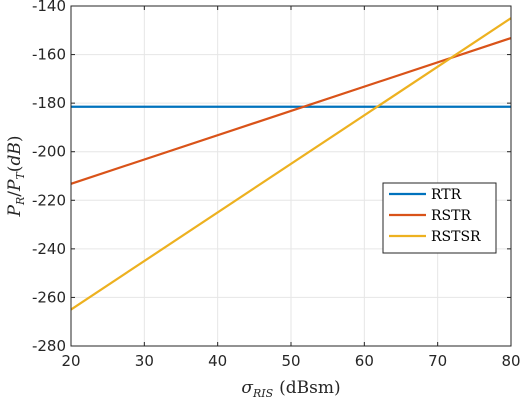 The width and height of the screenshot is (523, 400). I want to click on x-tick-label: 60, so click(364, 361).